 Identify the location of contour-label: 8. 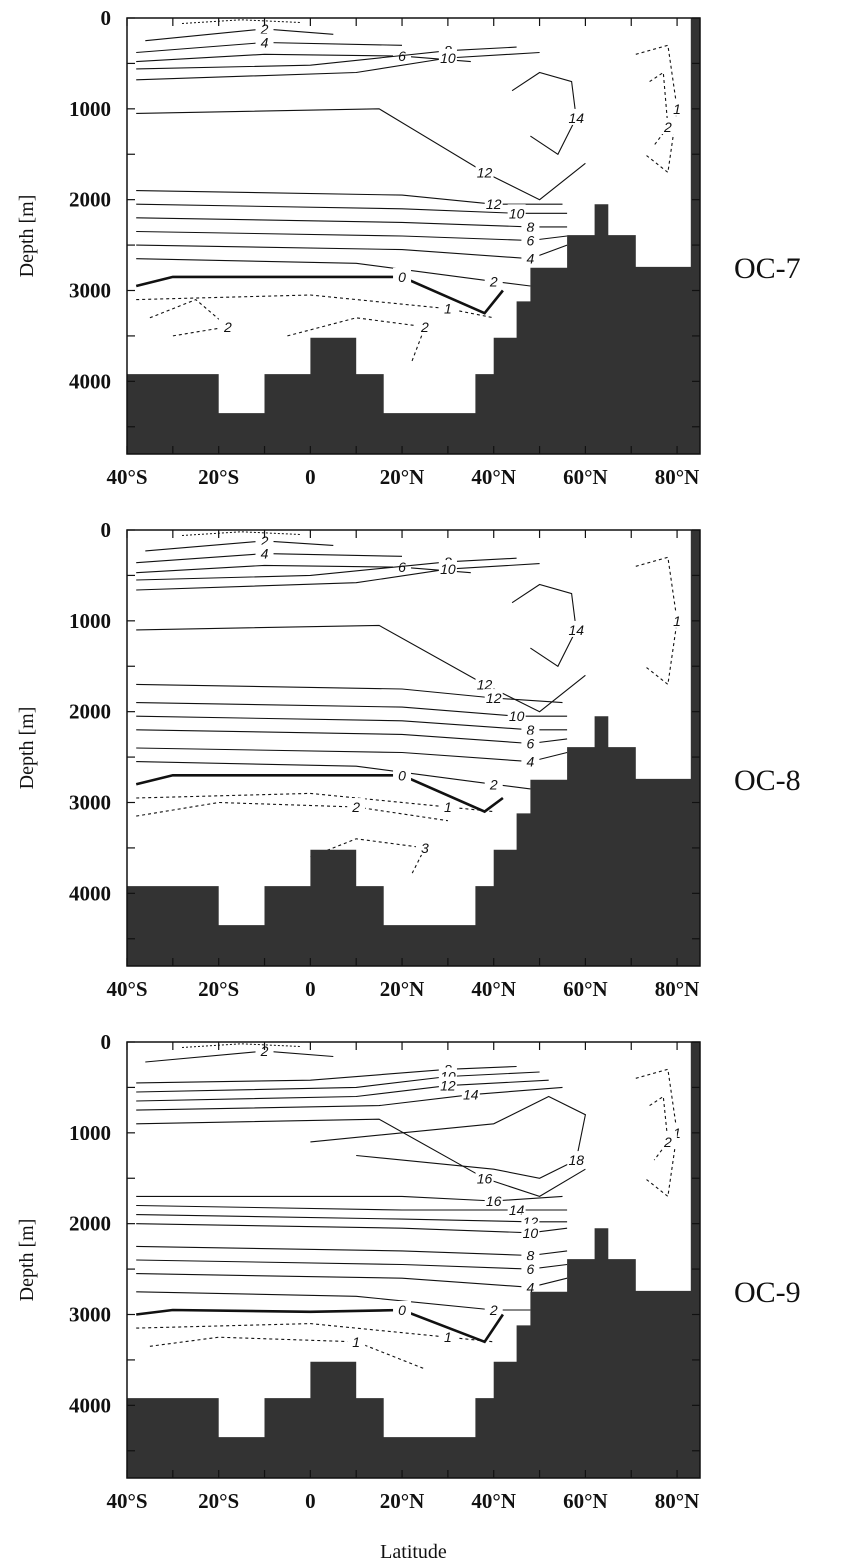
(530, 1255).